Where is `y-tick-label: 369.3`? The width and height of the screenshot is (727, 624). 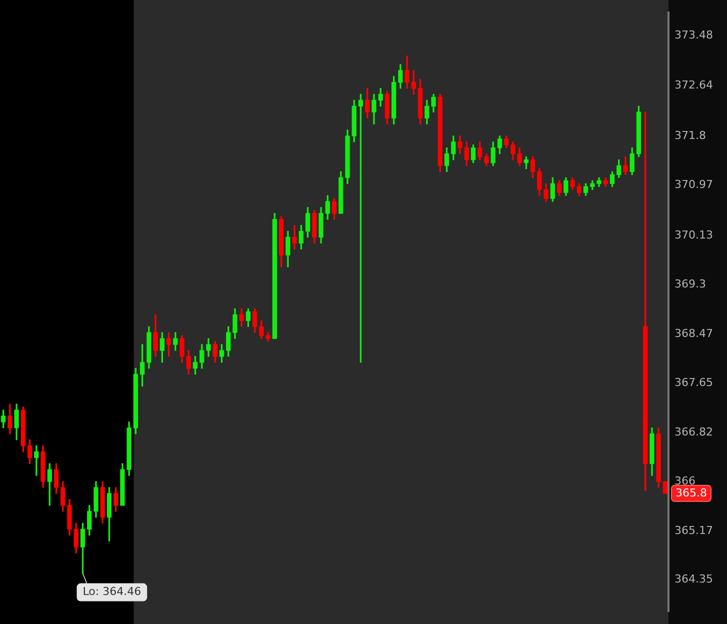 y-tick-label: 369.3 is located at coordinates (690, 284).